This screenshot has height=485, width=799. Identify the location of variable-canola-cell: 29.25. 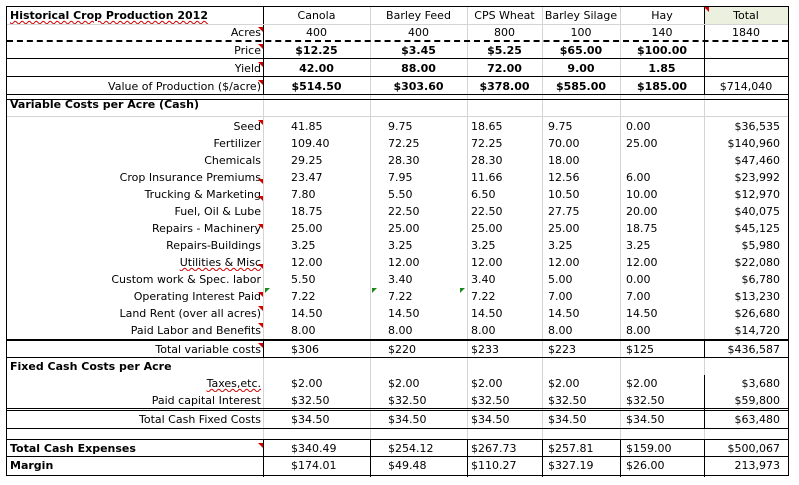
(307, 160).